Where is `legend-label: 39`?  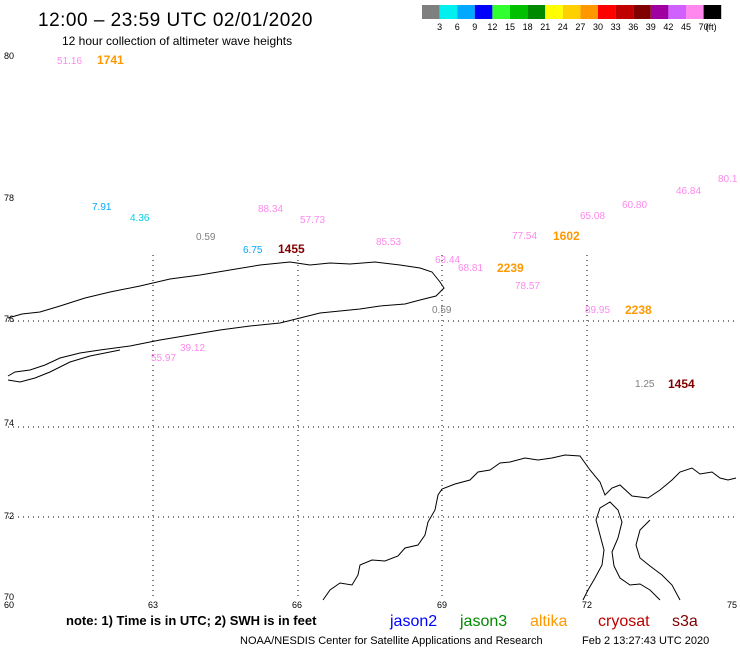
legend-label: 39 is located at coordinates (651, 27).